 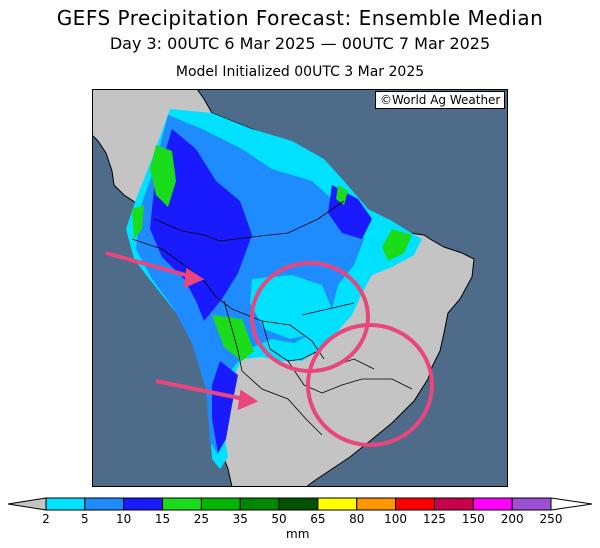 I want to click on arrow-1-head, so click(x=194, y=278).